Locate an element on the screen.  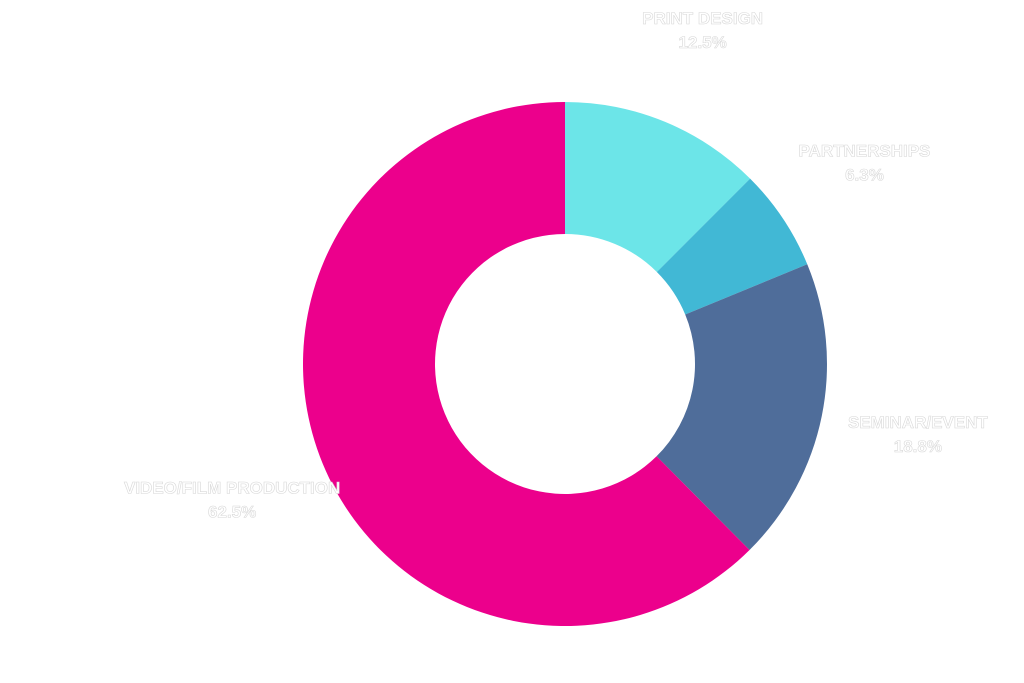
slice-value-label: 62.5% is located at coordinates (232, 512).